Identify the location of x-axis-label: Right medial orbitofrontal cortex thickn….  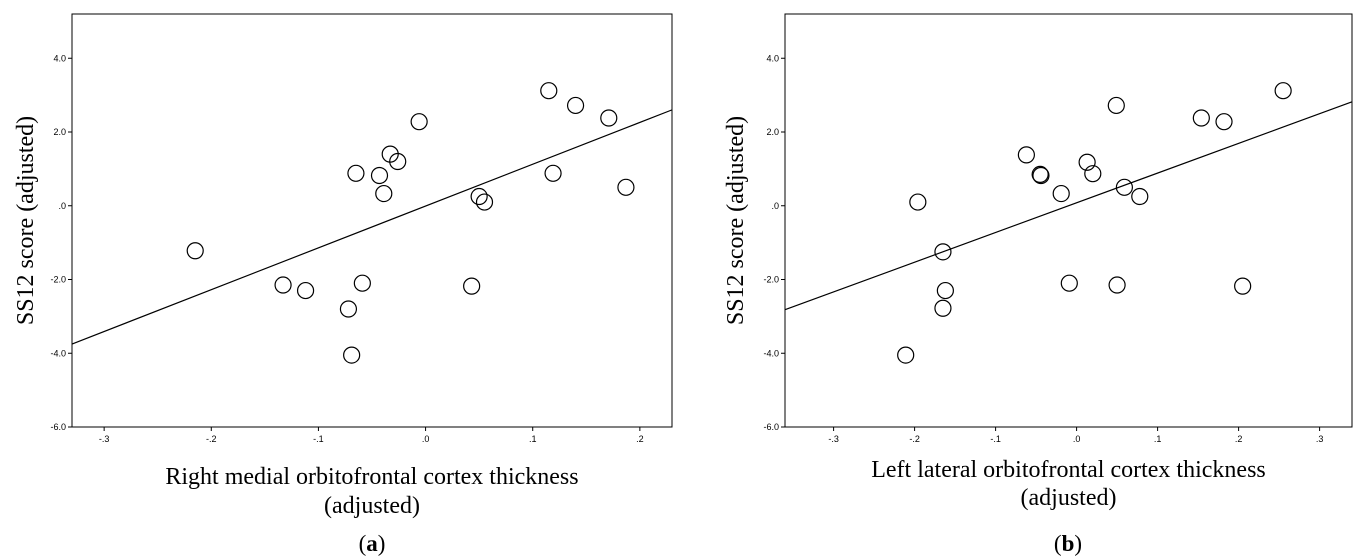
(371, 477).